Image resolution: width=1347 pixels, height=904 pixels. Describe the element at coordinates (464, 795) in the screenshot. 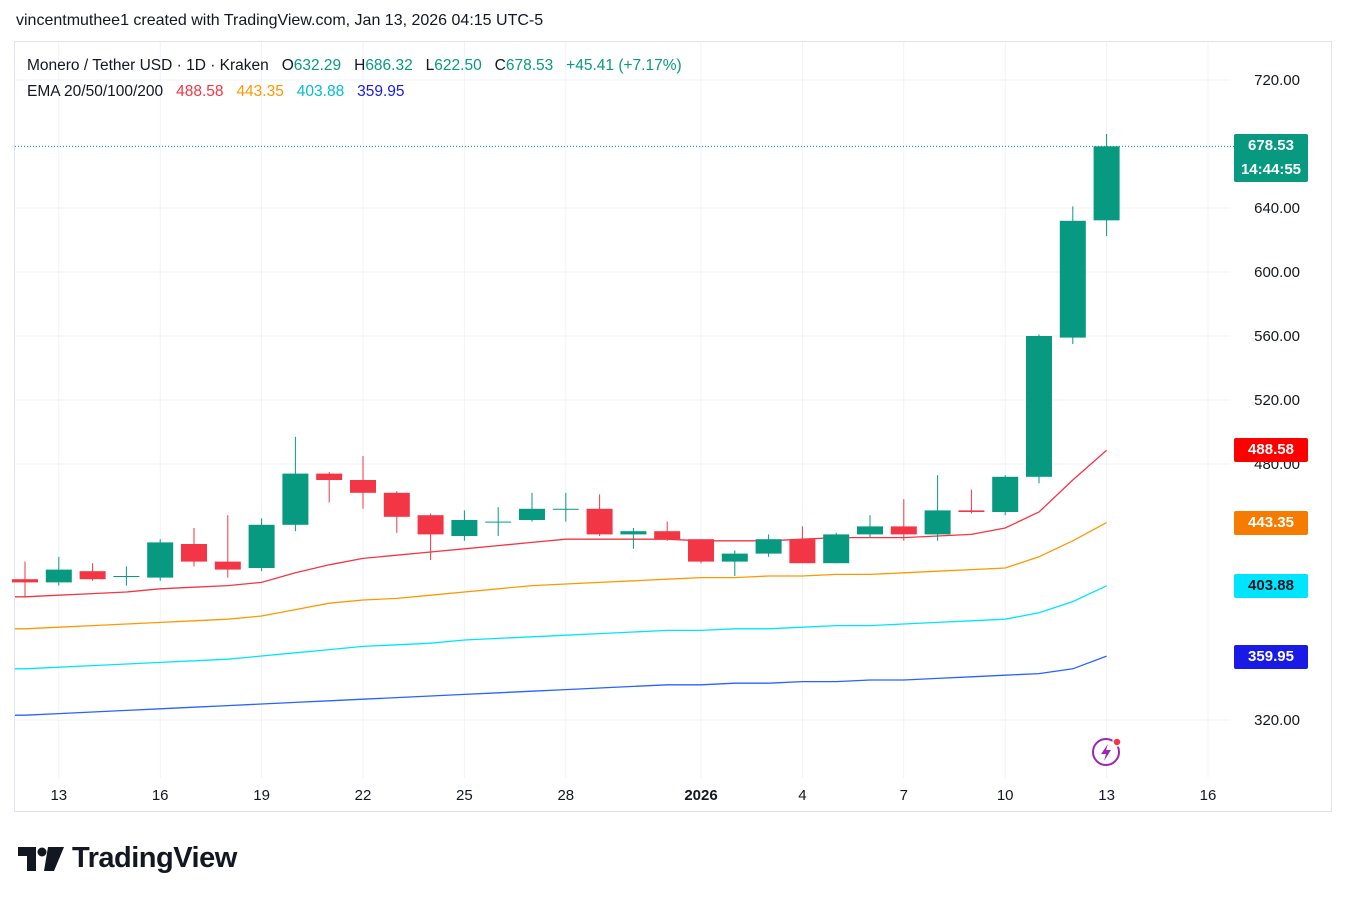

I see `x-tick-label: 25` at that location.